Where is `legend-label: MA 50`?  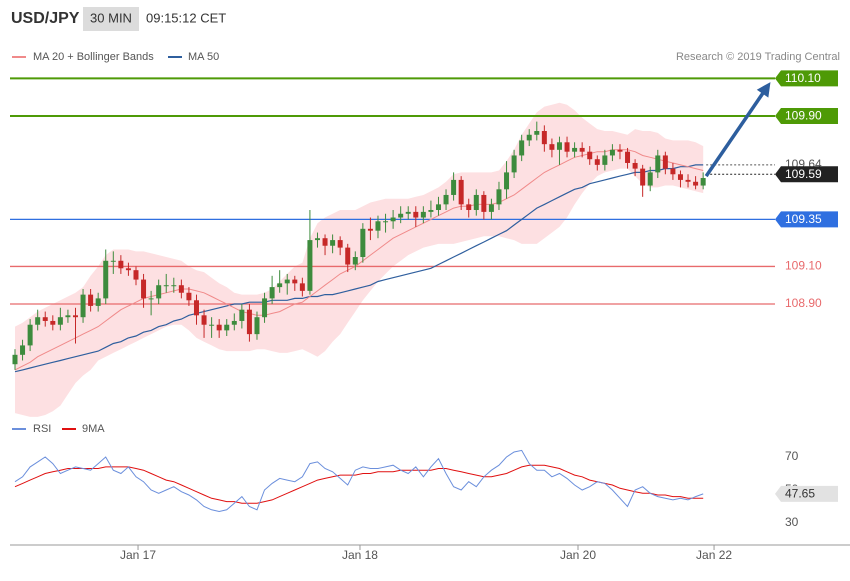
legend-label: MA 50 is located at coordinates (203, 57).